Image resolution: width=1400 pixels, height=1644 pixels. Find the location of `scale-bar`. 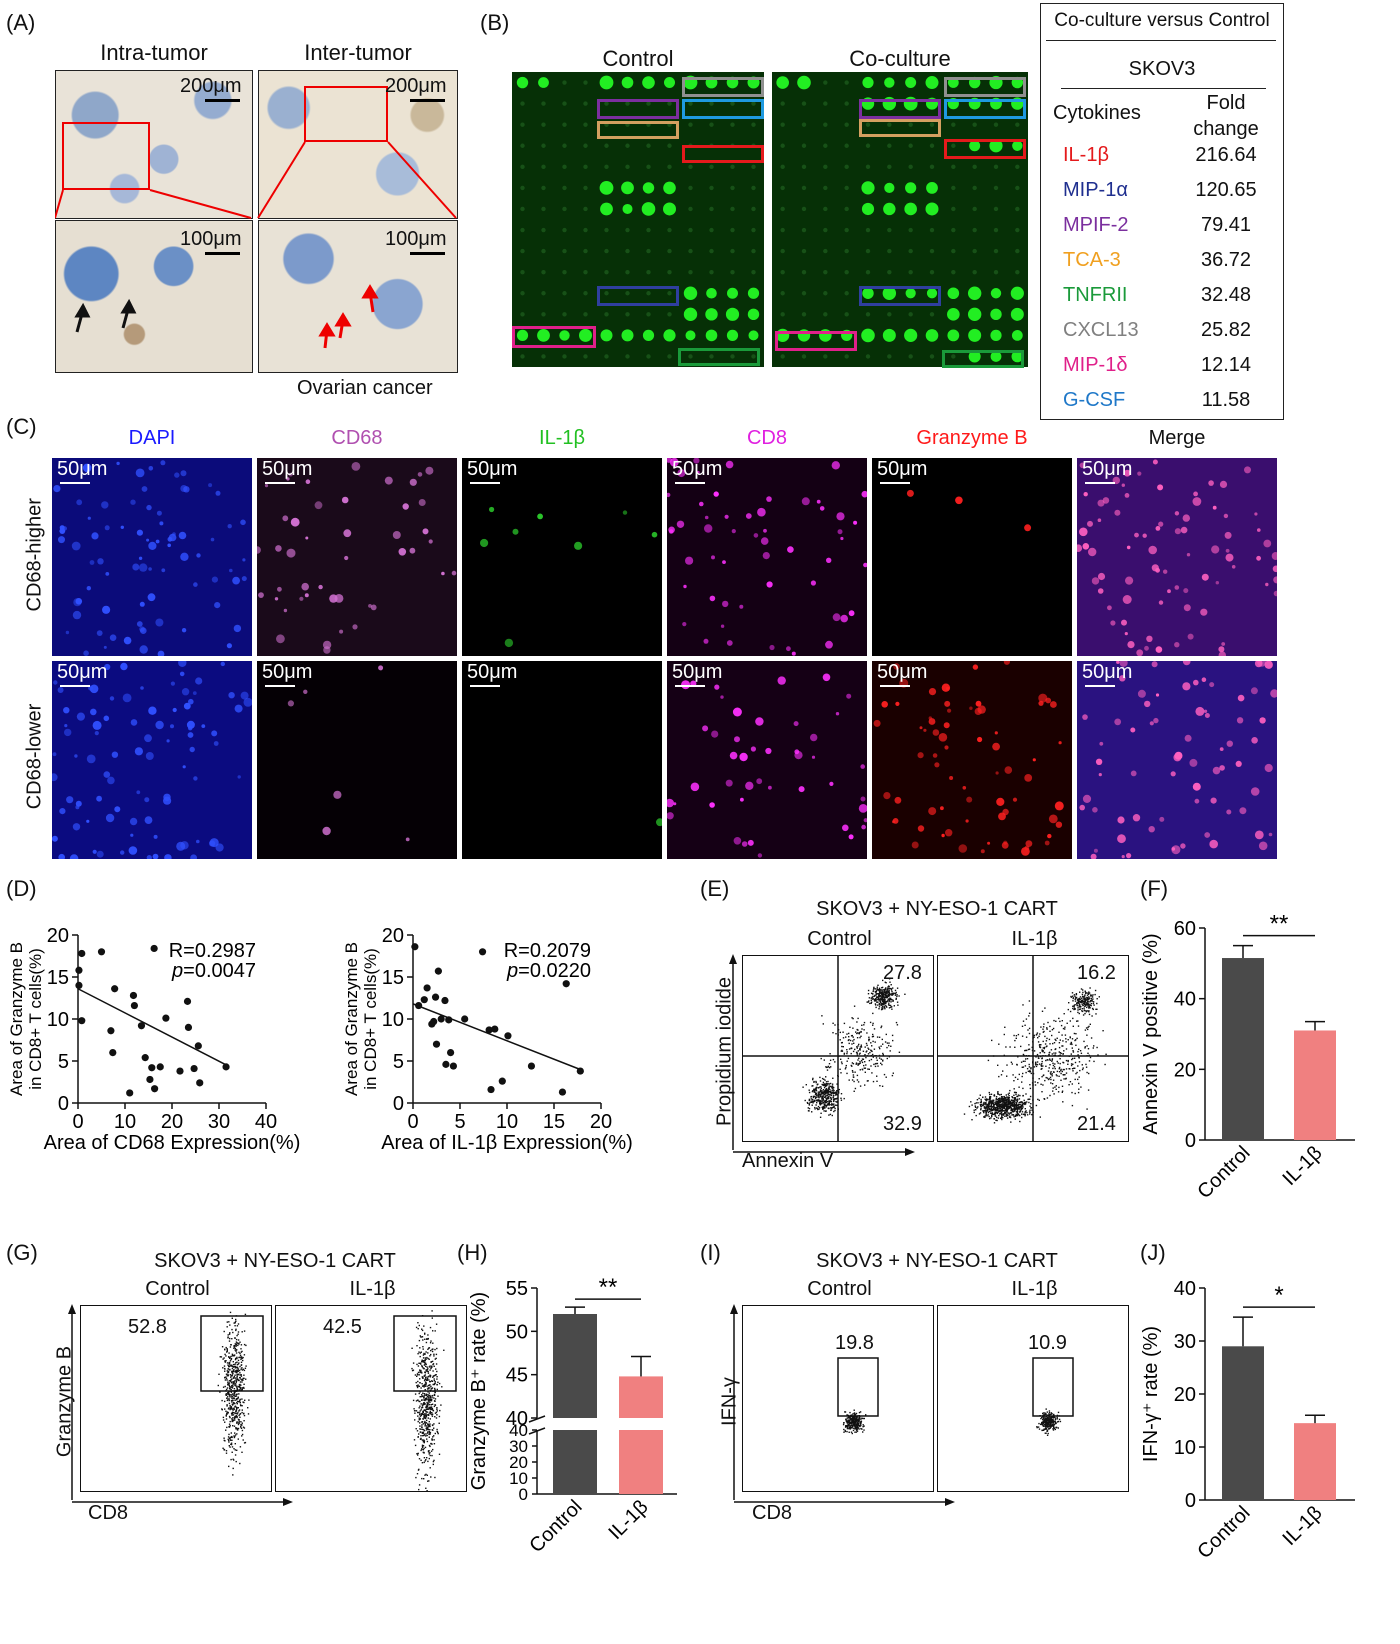

scale-bar is located at coordinates (690, 483).